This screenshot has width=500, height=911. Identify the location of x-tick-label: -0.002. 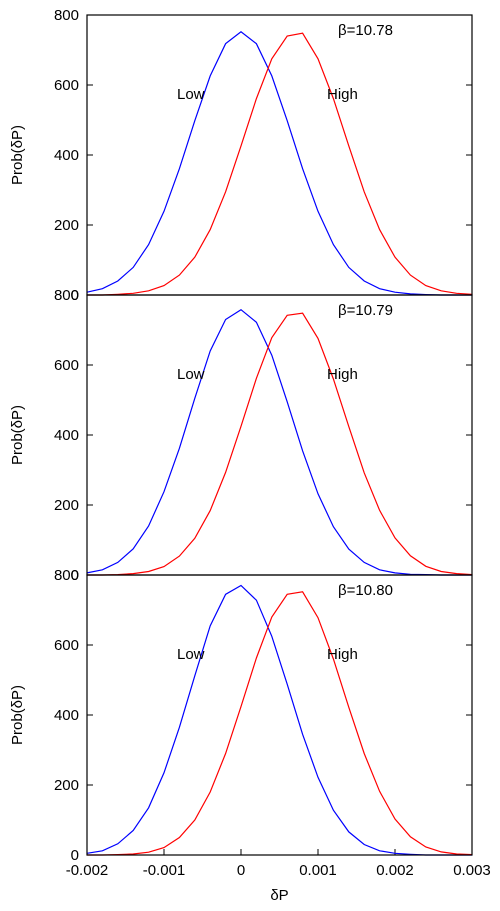
(87, 870).